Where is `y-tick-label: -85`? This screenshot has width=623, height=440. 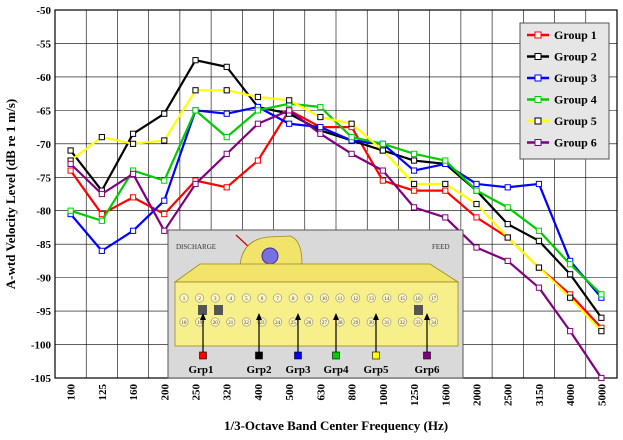
y-tick-label: -85 is located at coordinates (43, 245).